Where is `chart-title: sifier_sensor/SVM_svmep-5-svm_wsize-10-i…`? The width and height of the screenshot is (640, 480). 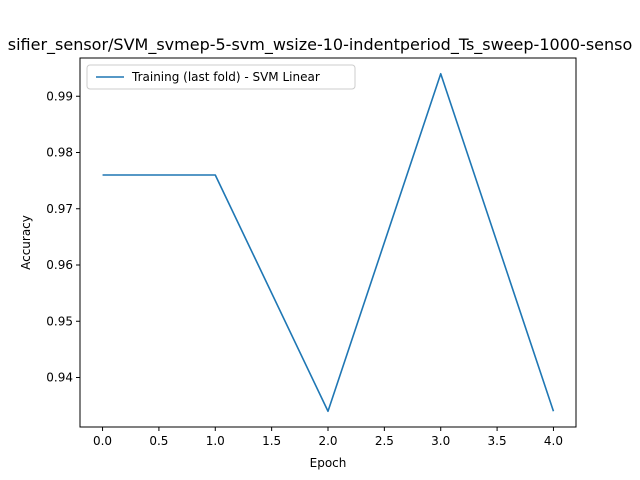 chart-title: sifier_sensor/SVM_svmep-5-svm_wsize-10-i… is located at coordinates (320, 45).